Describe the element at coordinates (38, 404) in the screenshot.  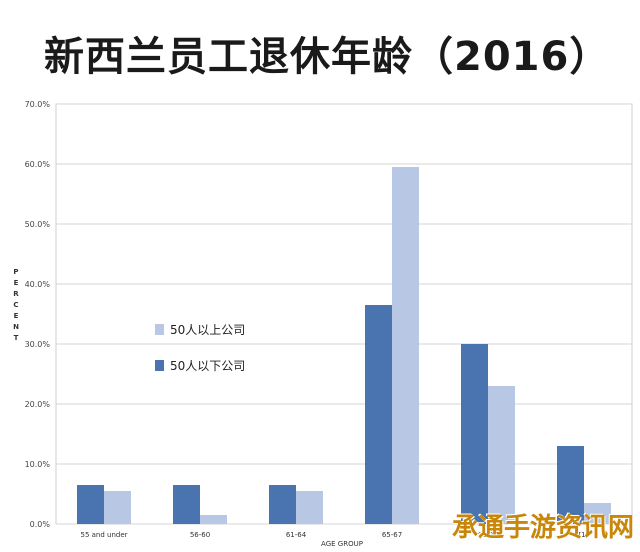
I see `y-tick-label: 20.0%` at that location.